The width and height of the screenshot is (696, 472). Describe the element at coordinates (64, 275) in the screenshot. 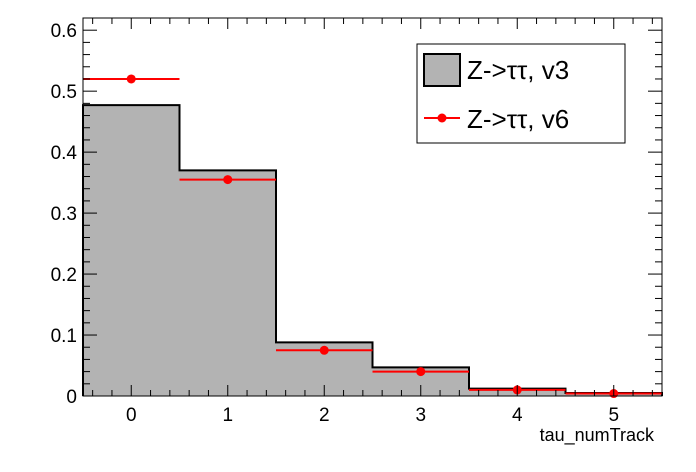

I see `y-tick-label: 0.2` at that location.